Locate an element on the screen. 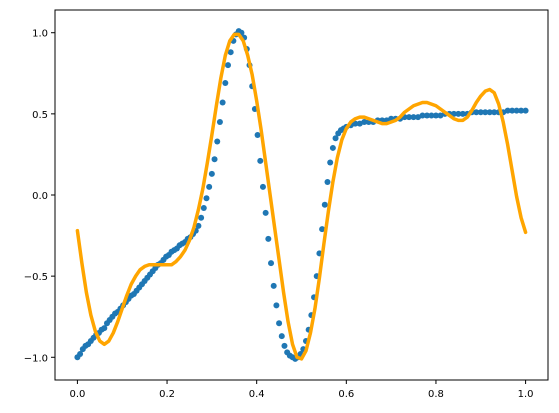 This screenshot has height=413, width=559. x-axis: 0.0 0.2 0.4 0.6 0.8 1.0 is located at coordinates (301, 390).